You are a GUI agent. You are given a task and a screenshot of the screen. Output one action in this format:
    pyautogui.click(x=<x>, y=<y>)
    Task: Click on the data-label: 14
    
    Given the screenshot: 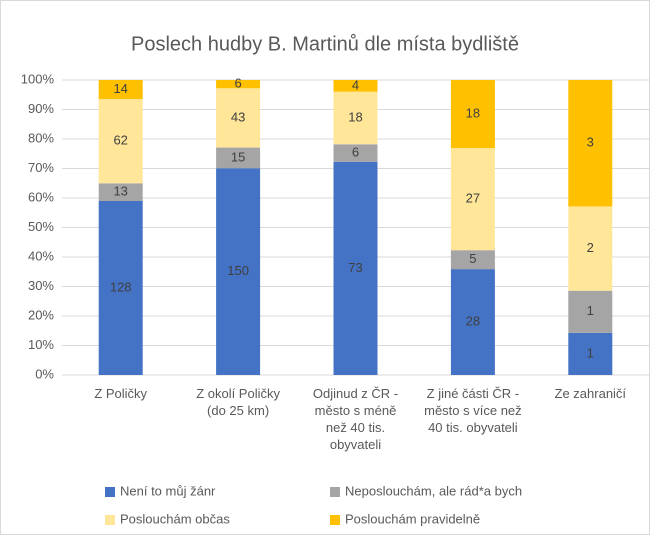 What is the action you would take?
    pyautogui.click(x=120, y=88)
    